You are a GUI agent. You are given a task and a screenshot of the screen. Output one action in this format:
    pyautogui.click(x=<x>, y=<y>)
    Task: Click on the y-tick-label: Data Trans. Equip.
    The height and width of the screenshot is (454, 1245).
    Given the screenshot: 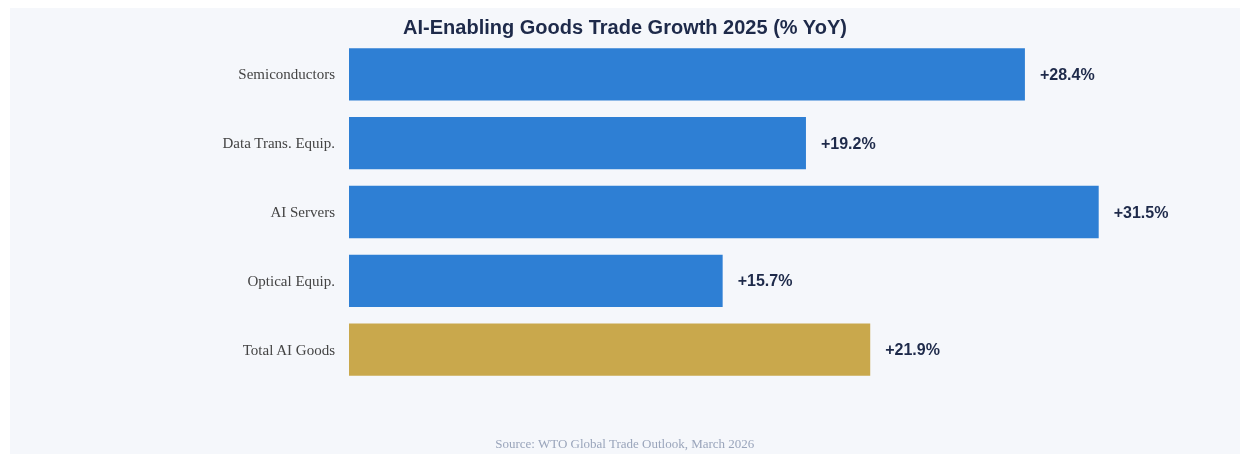 What is the action you would take?
    pyautogui.click(x=278, y=143)
    